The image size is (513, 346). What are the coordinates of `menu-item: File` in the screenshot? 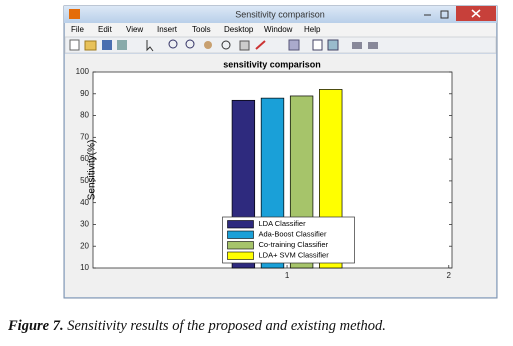 It's located at (77, 29).